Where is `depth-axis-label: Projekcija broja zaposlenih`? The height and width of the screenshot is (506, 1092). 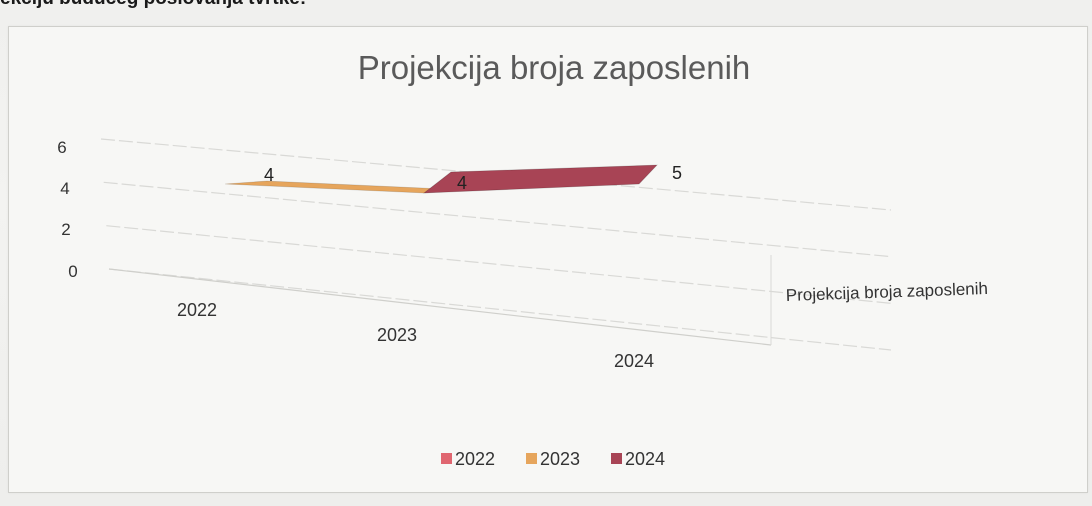
depth-axis-label: Projekcija broja zaposlenih is located at coordinates (886, 292).